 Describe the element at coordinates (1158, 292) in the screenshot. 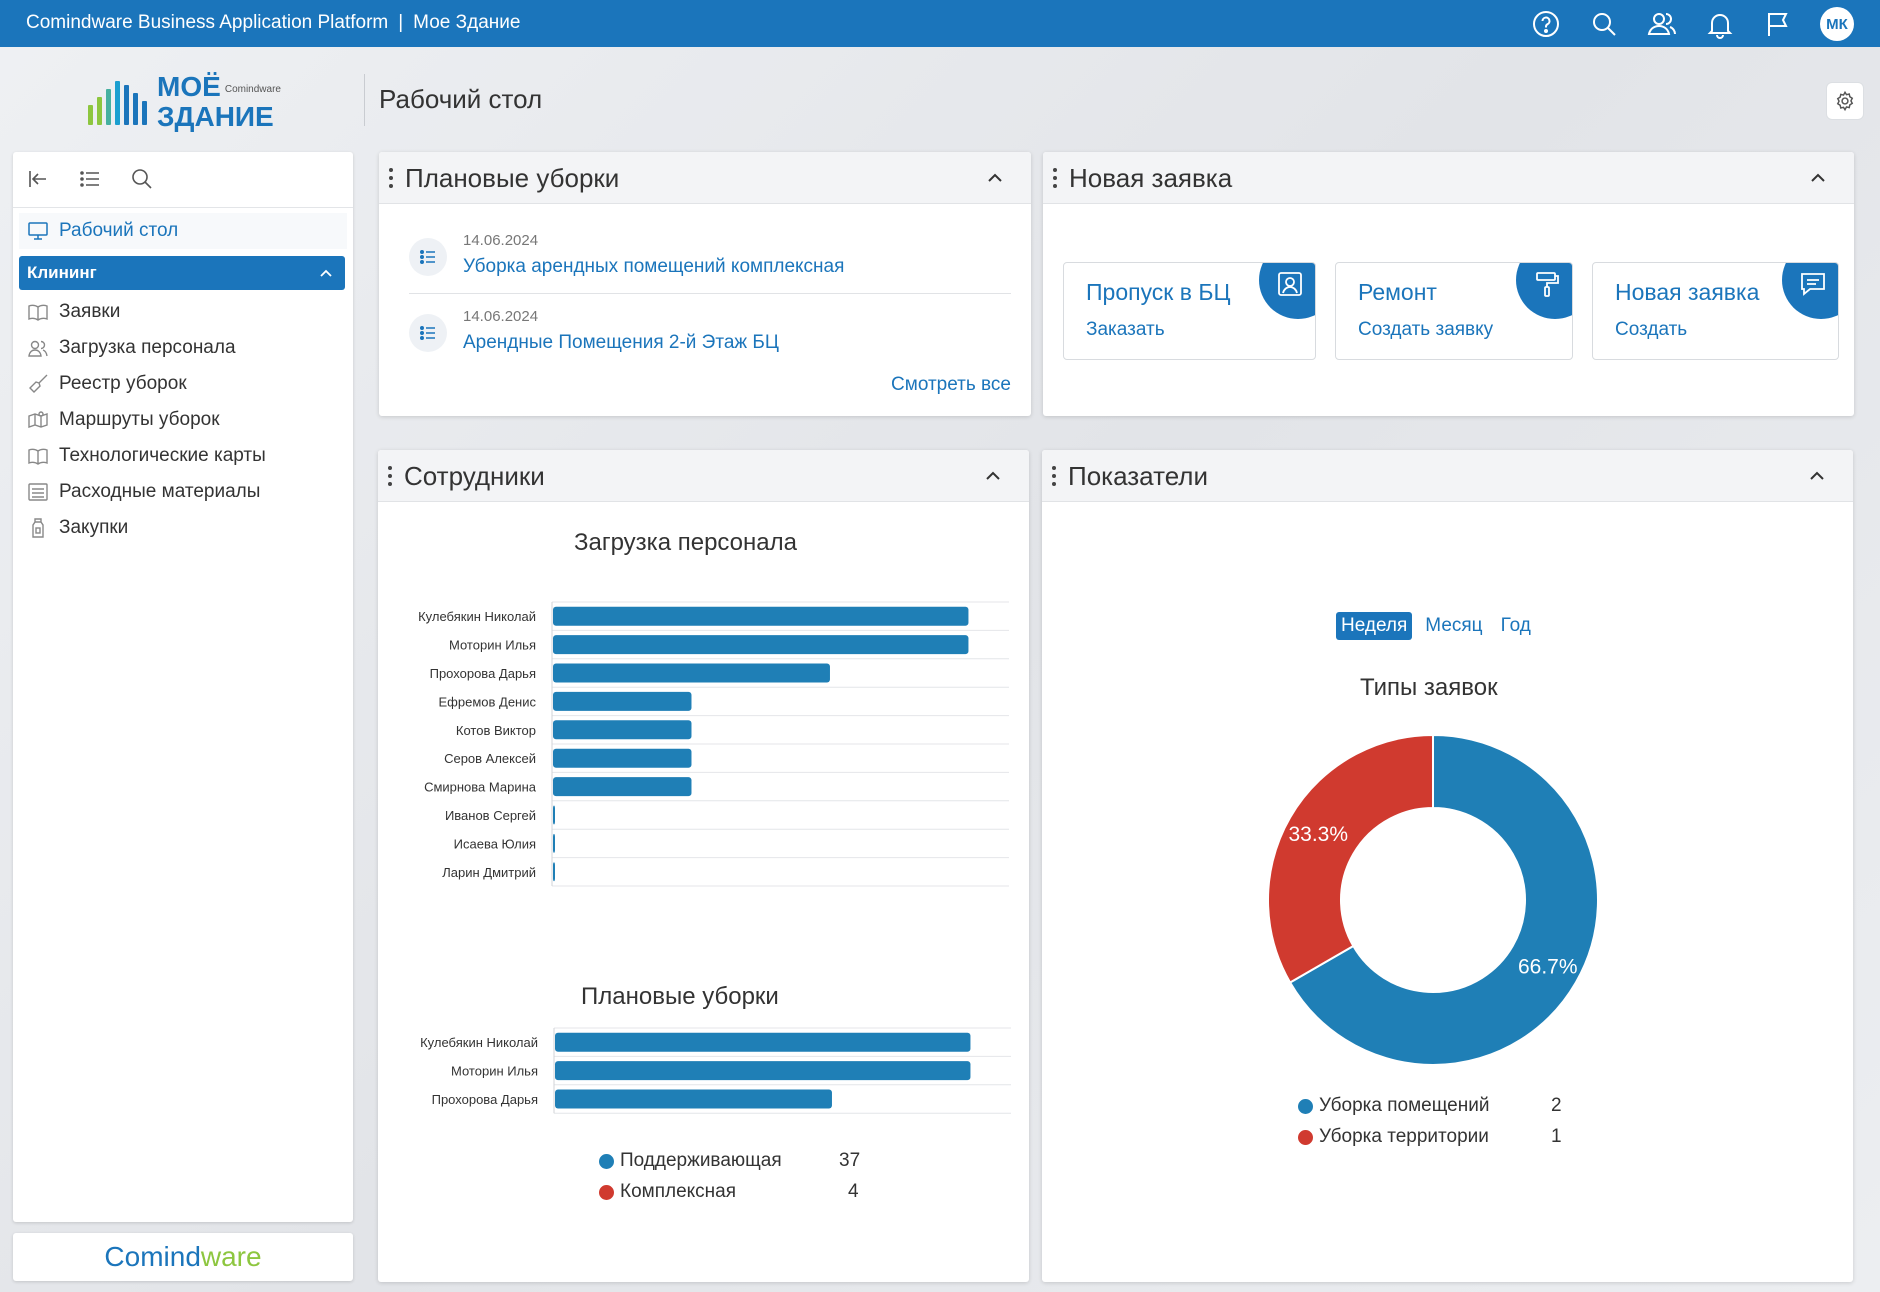

I see `tile-title: Пропуск в БЦ` at that location.